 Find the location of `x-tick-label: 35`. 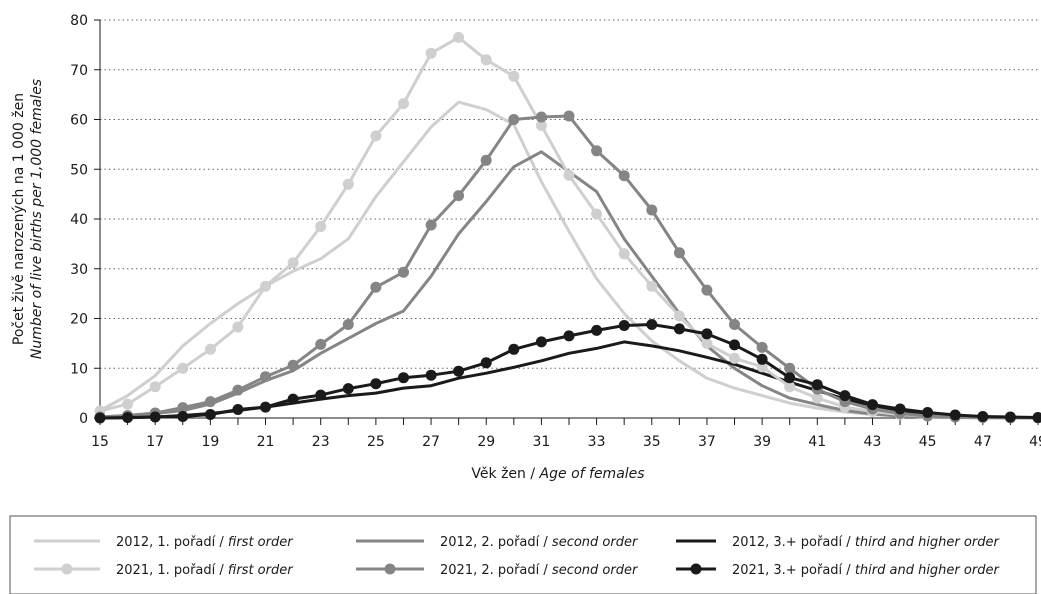

x-tick-label: 35 is located at coordinates (652, 442).